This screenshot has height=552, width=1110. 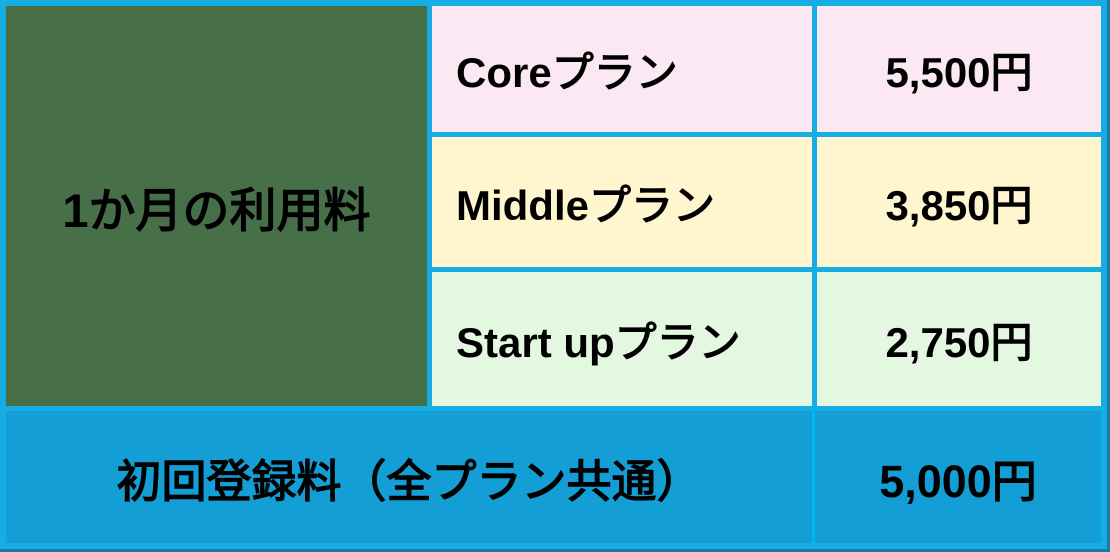 I want to click on plan-name-label: Start upプラン, so click(x=598, y=342).